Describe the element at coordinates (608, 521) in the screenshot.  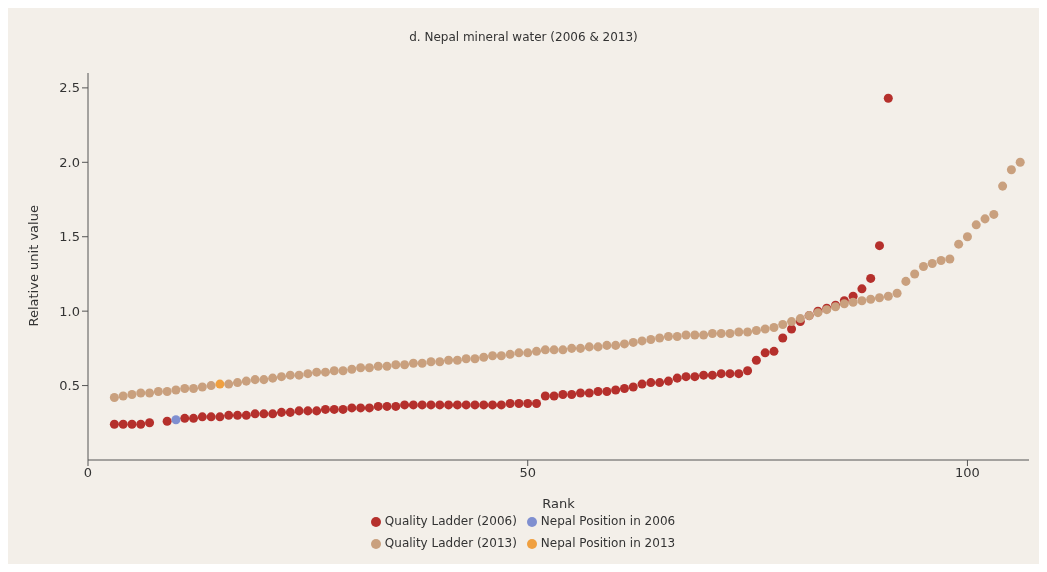
I see `legend-label: Nepal Position in 2006` at that location.